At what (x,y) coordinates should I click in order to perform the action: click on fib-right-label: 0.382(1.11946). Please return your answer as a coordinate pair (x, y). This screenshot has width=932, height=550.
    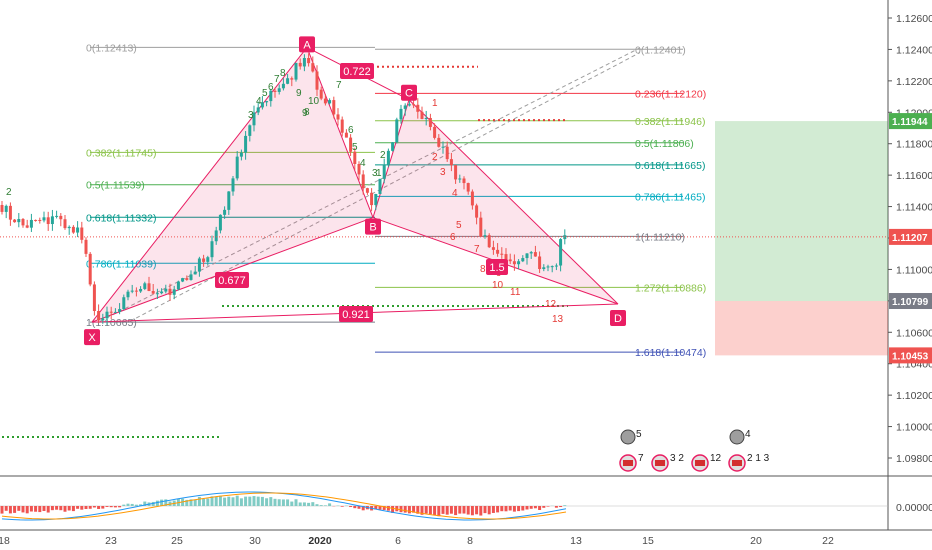
    Looking at the image, I should click on (670, 122).